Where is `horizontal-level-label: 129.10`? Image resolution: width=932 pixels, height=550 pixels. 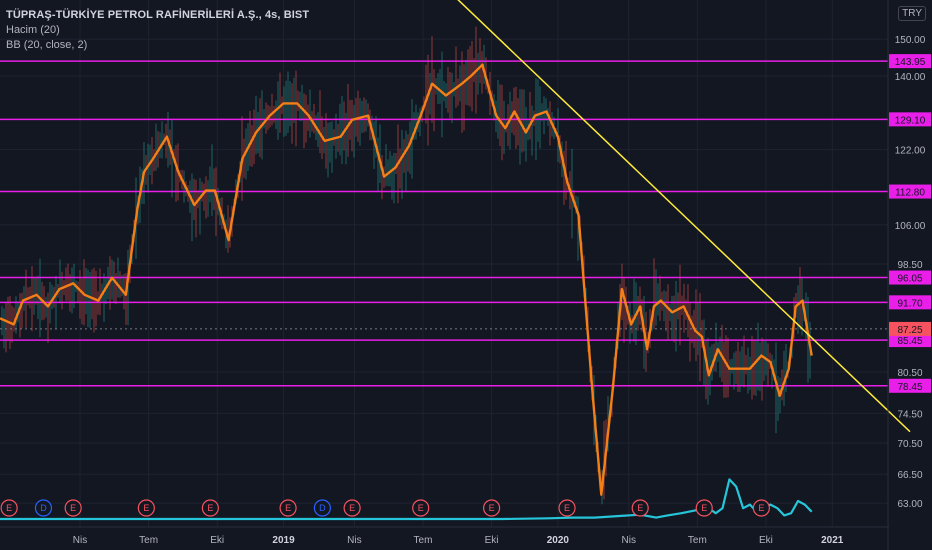
horizontal-level-label: 129.10 is located at coordinates (910, 120).